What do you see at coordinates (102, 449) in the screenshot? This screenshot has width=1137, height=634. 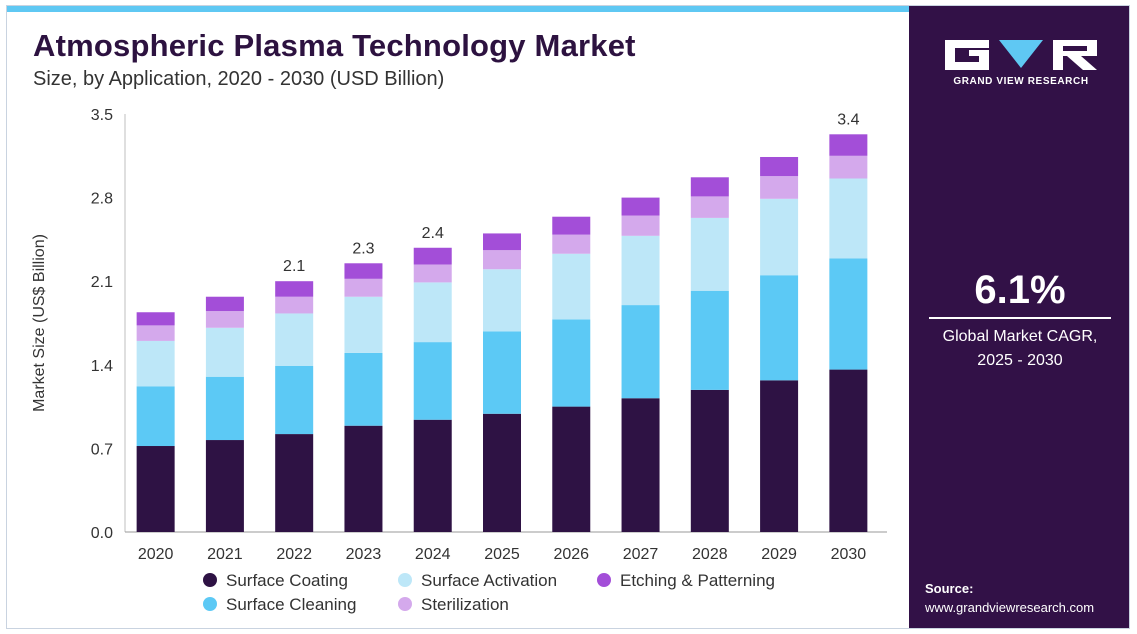 I see `y-tick-label: 0.7` at bounding box center [102, 449].